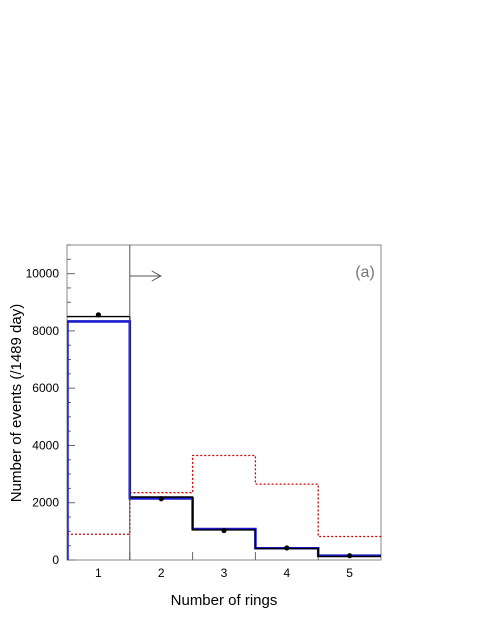 This screenshot has width=485, height=627. Describe the element at coordinates (45, 331) in the screenshot. I see `y-tick-label: 8000` at that location.